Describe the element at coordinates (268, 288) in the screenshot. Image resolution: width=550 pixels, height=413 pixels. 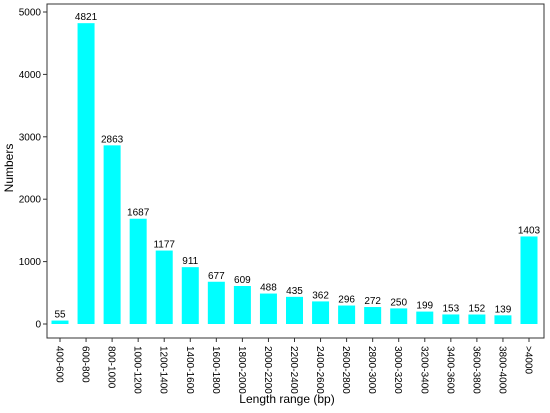
I see `data-label: 488` at that location.